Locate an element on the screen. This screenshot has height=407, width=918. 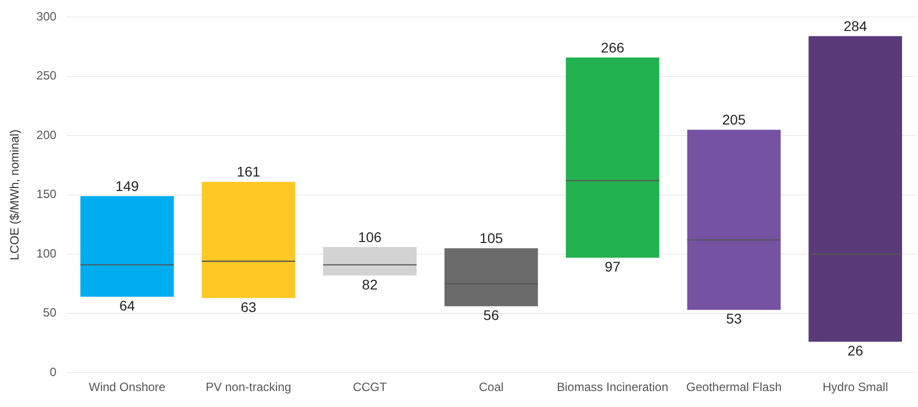
y-tick-label: 200 is located at coordinates (46, 135).